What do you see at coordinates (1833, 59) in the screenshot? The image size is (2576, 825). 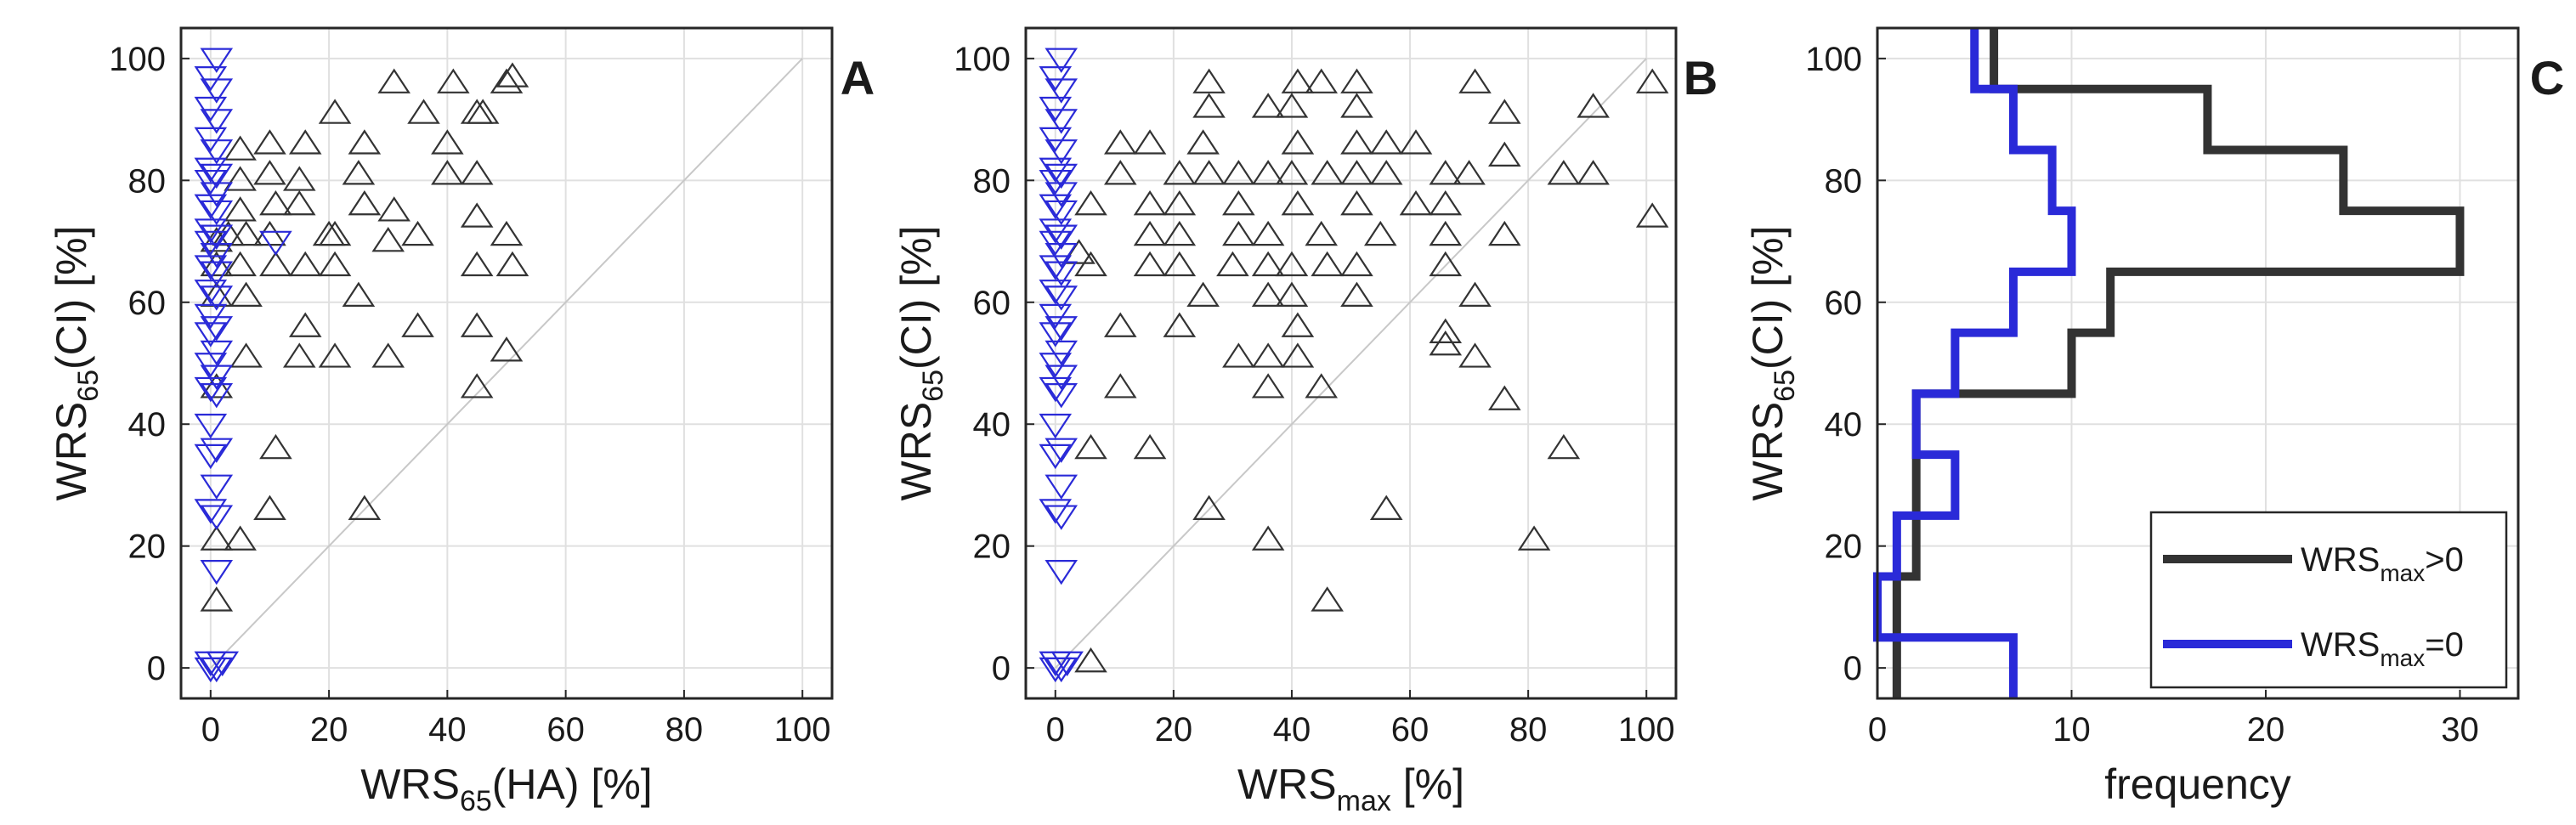 I see `y-tick-label: 100` at bounding box center [1833, 59].